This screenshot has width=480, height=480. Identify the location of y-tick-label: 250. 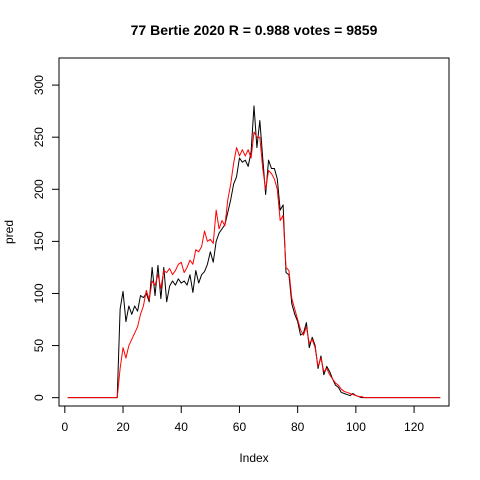
(39, 137).